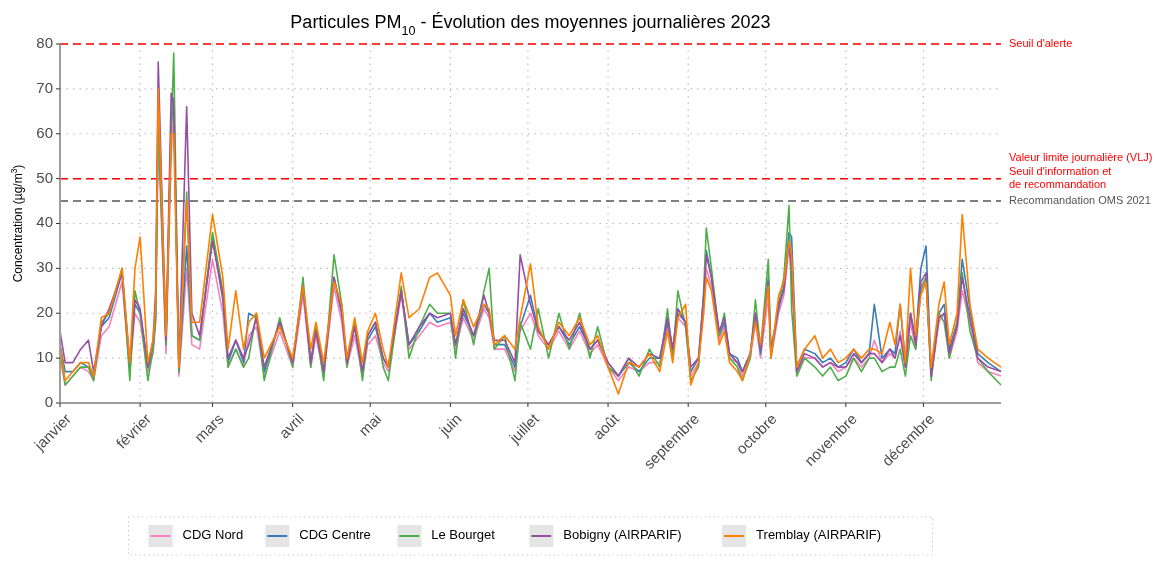  I want to click on x-tick-label: mai, so click(370, 425).